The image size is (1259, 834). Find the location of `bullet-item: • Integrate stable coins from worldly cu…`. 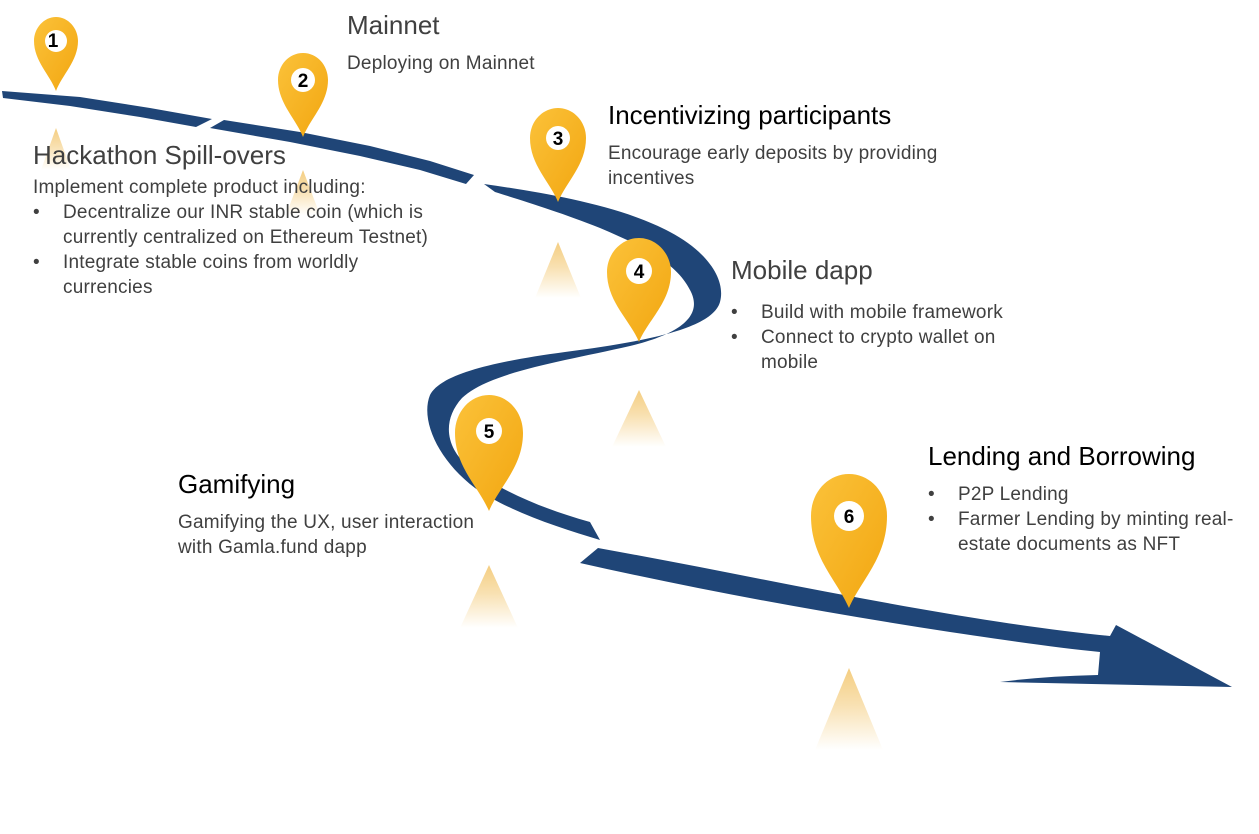

bullet-item: • Integrate stable coins from worldly cu… is located at coordinates (228, 275).